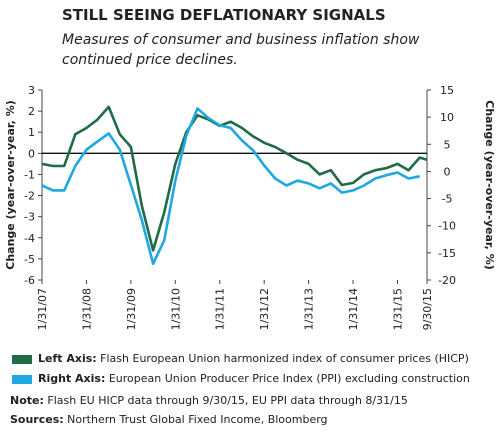 This screenshot has width=500, height=441. What do you see at coordinates (175, 309) in the screenshot?
I see `x-tick-label: 1/31/10` at bounding box center [175, 309].